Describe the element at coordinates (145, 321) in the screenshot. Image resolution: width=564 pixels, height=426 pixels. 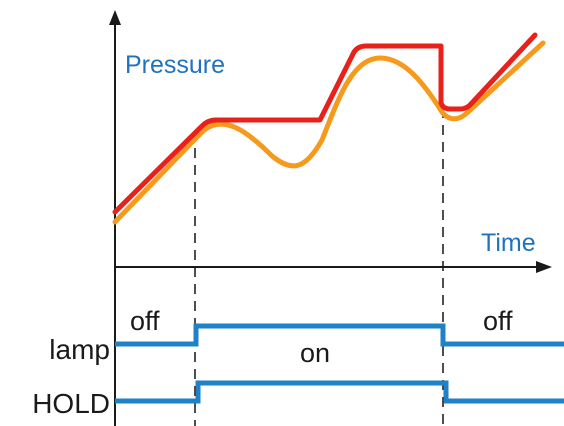
I see `lamp-state-off-start: off` at that location.